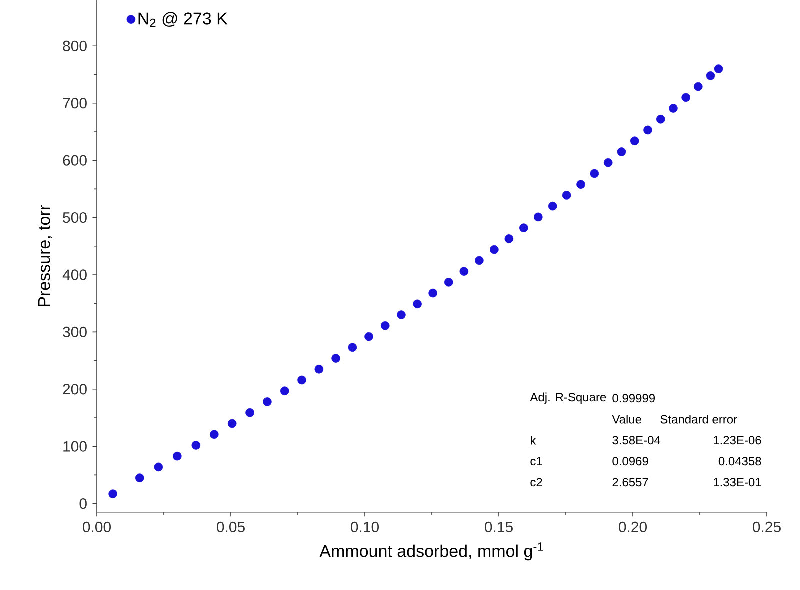 The image size is (800, 590). I want to click on annotation: Standard error, so click(699, 419).